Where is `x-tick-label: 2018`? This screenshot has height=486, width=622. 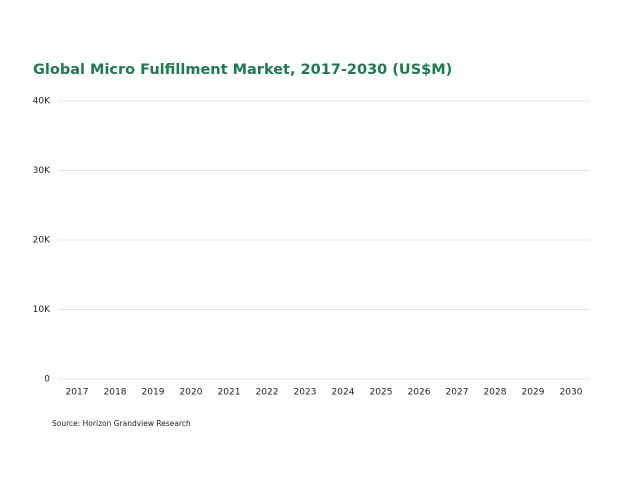 x-tick-label: 2018 is located at coordinates (115, 393).